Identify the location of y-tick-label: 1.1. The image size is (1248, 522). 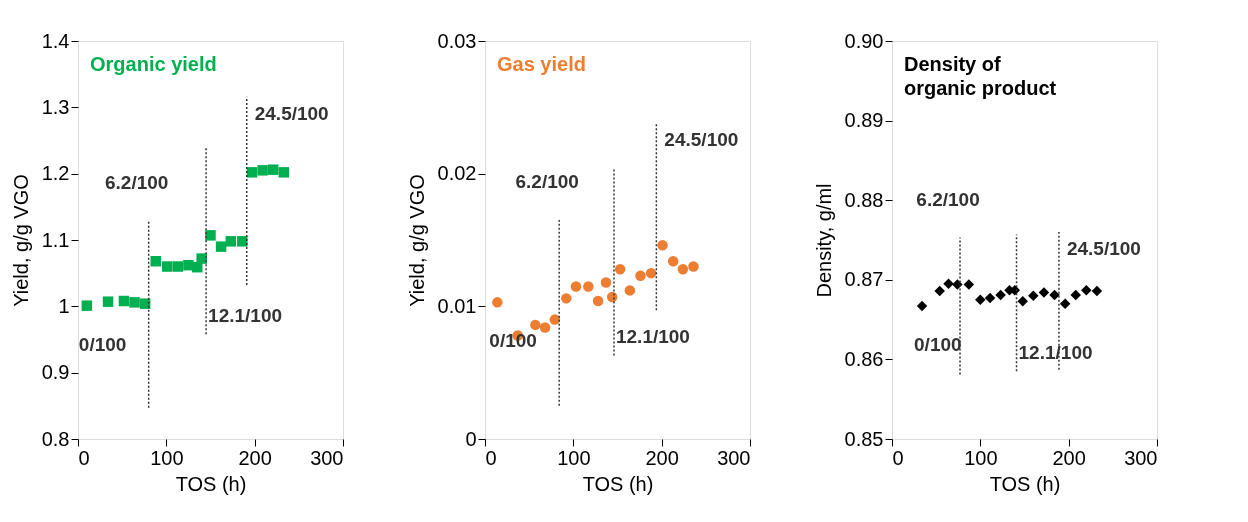
(55, 239).